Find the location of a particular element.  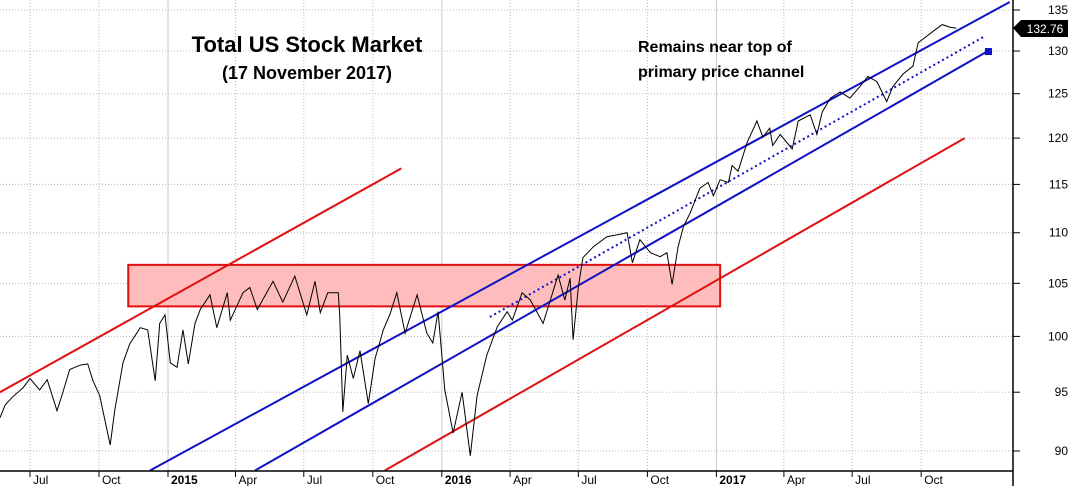

support-zones is located at coordinates (424, 285).